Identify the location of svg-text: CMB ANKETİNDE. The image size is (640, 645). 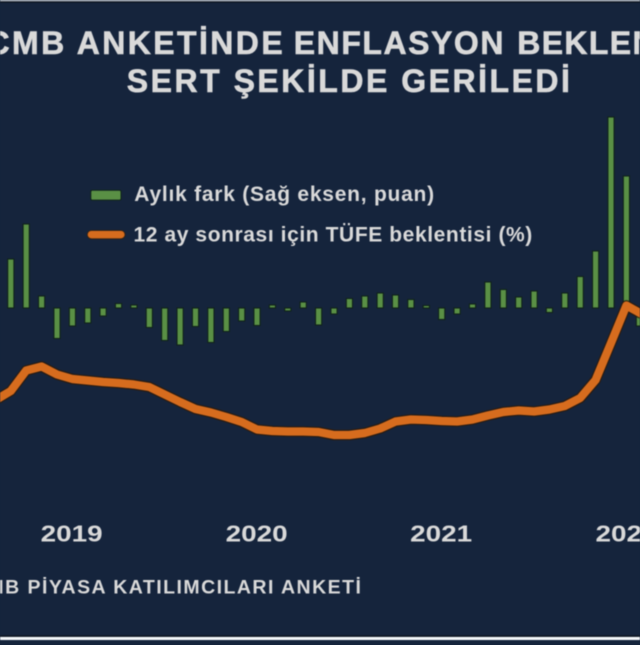
(142, 43).